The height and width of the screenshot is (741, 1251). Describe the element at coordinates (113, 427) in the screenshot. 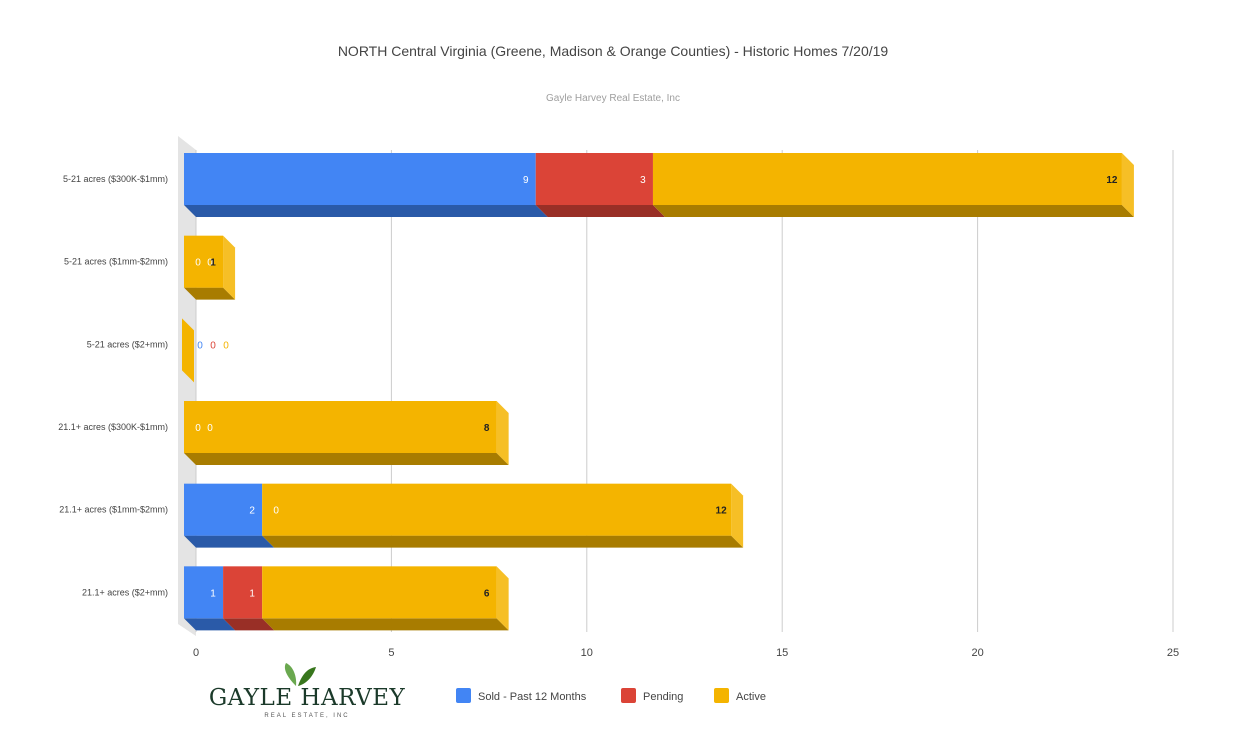

I see `category-label: 21.1+ acres ($300K-$1mm)` at that location.